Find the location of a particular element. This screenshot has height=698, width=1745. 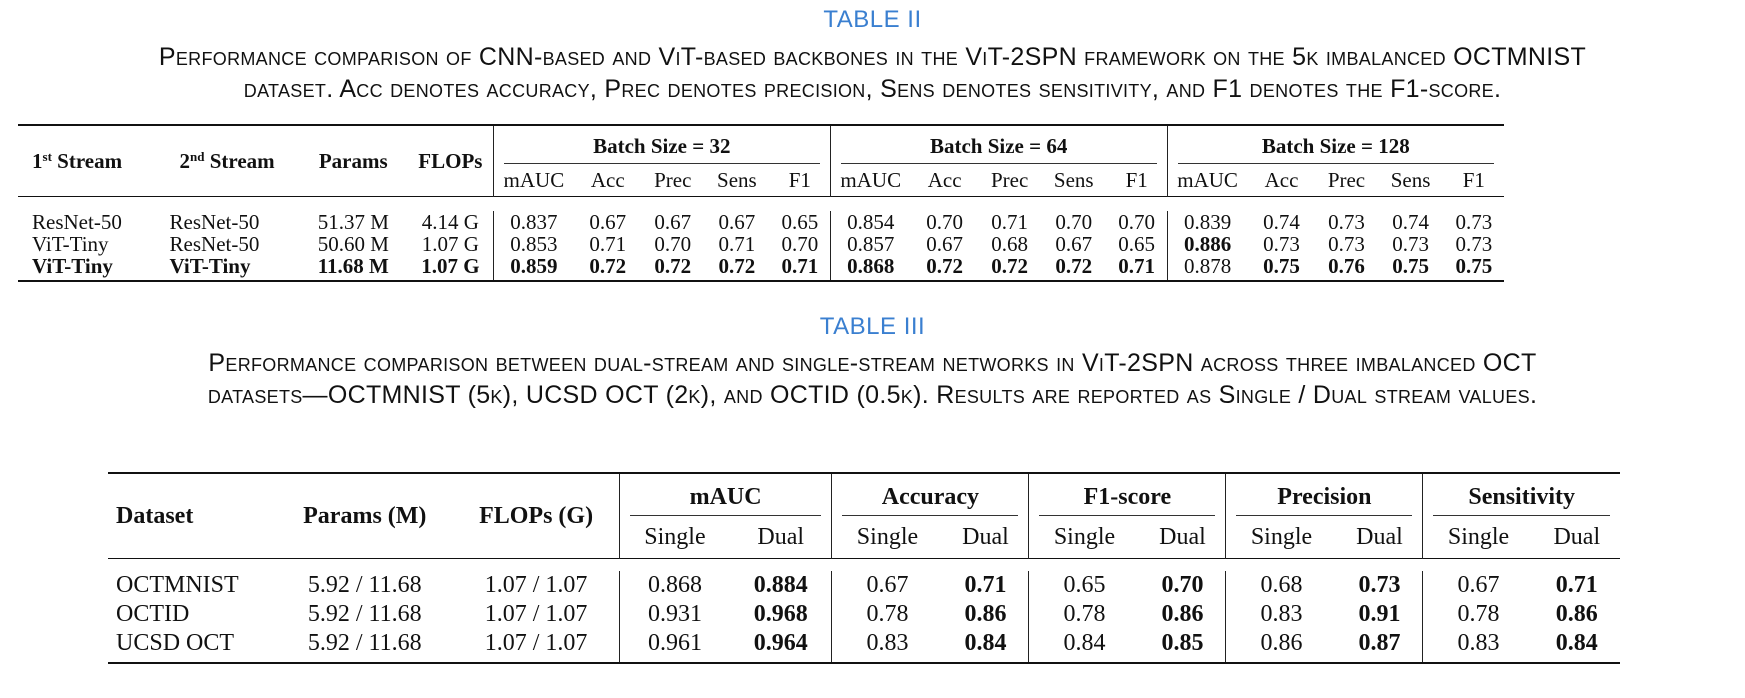

header-mauc: mAUC is located at coordinates (725, 494).